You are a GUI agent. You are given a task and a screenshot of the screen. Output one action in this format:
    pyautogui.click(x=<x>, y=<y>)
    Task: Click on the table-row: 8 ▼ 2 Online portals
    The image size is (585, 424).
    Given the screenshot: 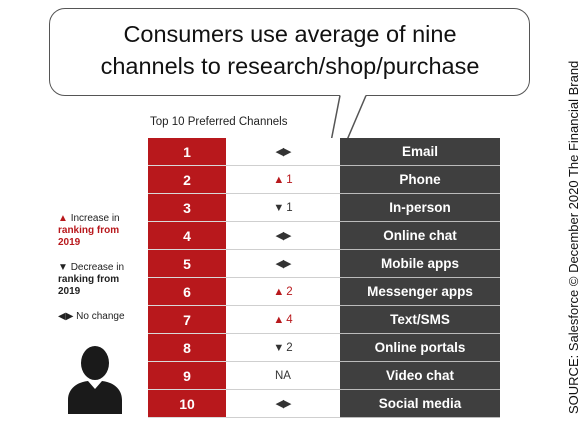 What is the action you would take?
    pyautogui.click(x=324, y=348)
    